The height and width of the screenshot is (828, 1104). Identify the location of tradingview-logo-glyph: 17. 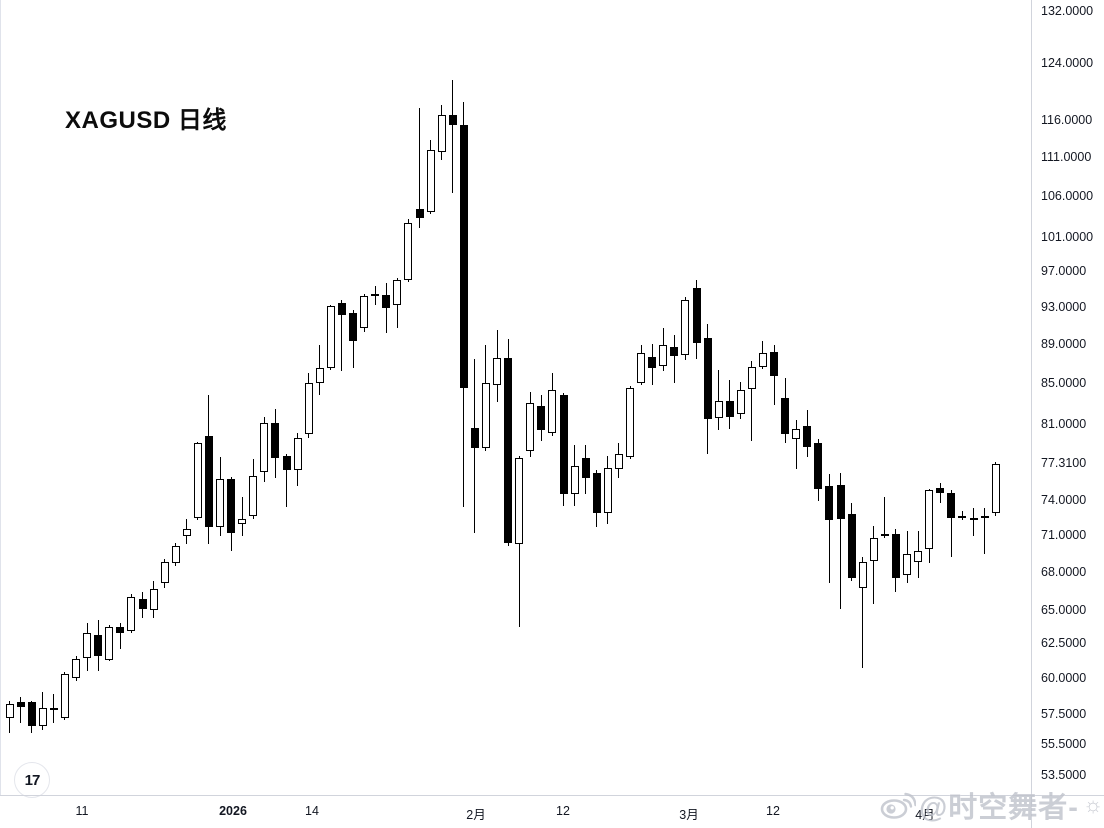
(32, 780).